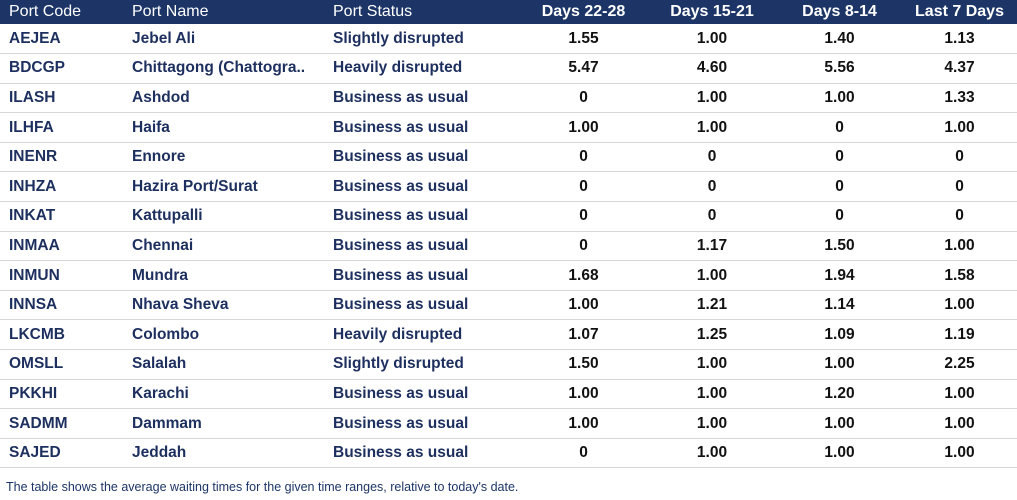 This screenshot has height=500, width=1017. I want to click on days-8-14-cell: 1.40, so click(839, 38).